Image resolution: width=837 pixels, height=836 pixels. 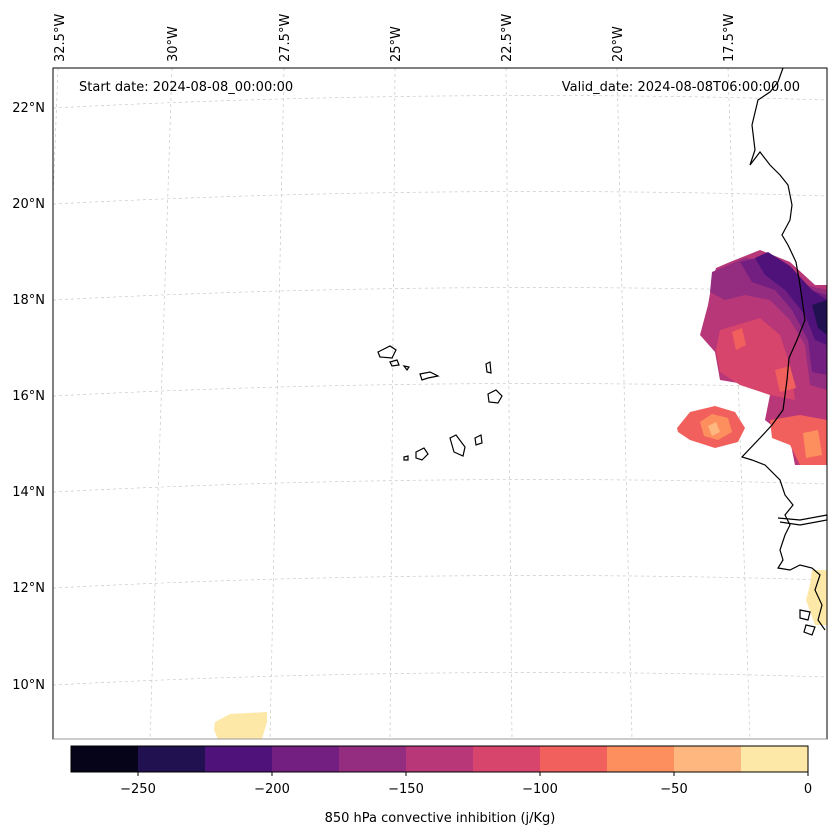 I want to click on cape-verde-islands, so click(x=440, y=403).